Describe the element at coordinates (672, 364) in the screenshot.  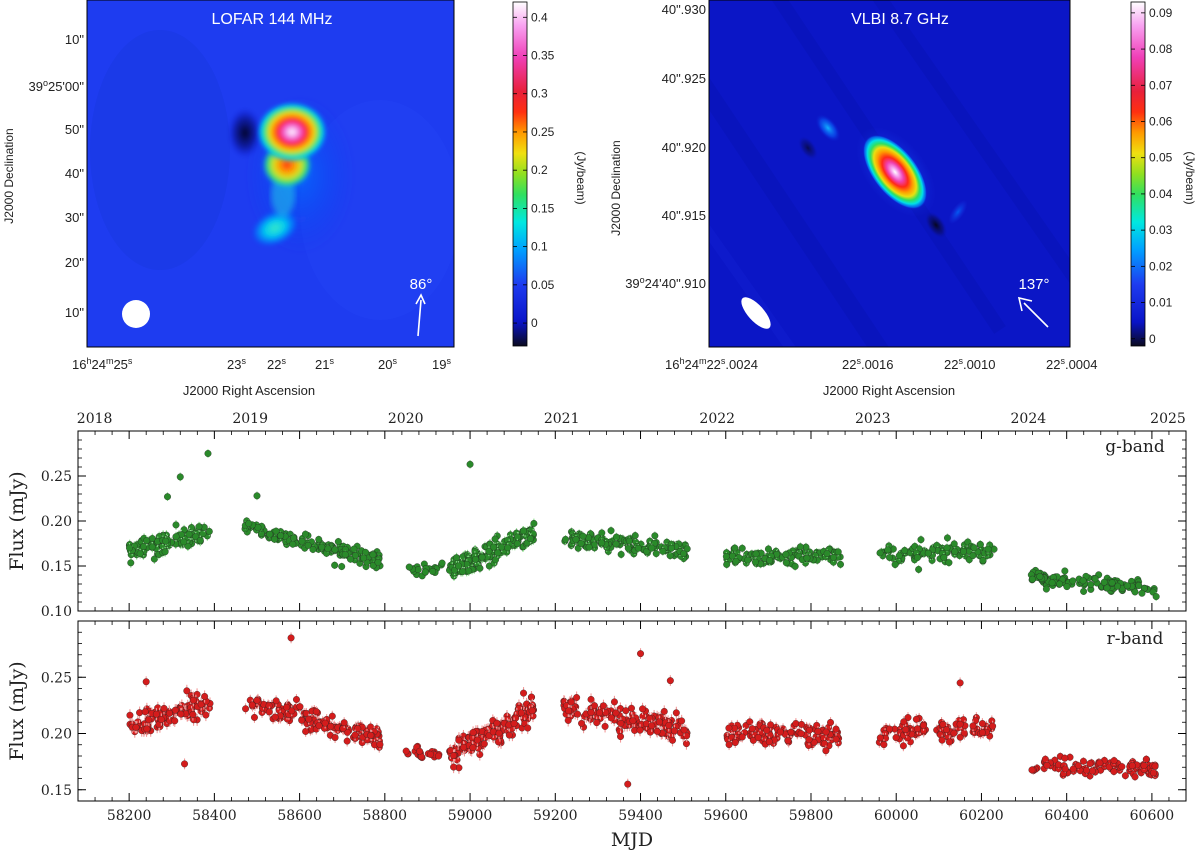
I see `vlbi-xtick-h: 16` at that location.